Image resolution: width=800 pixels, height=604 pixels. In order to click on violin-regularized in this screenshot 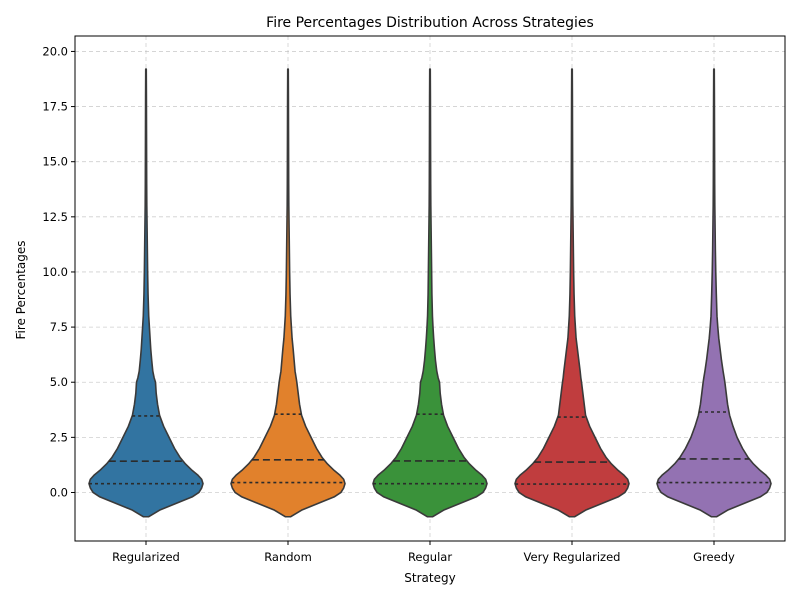, I will do `click(146, 293)`.